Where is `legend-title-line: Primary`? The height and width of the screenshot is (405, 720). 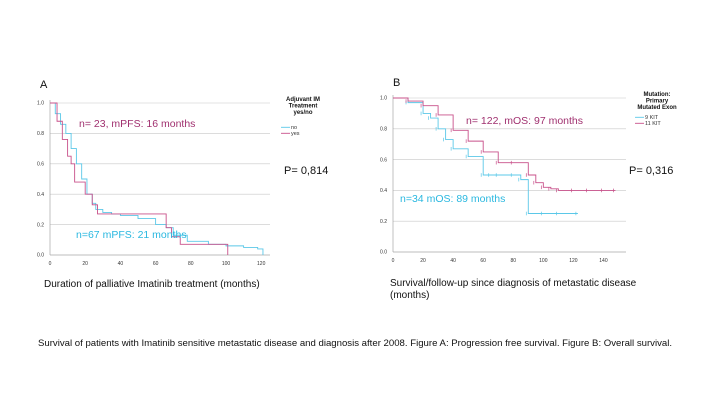
legend-title-line: Primary is located at coordinates (657, 102).